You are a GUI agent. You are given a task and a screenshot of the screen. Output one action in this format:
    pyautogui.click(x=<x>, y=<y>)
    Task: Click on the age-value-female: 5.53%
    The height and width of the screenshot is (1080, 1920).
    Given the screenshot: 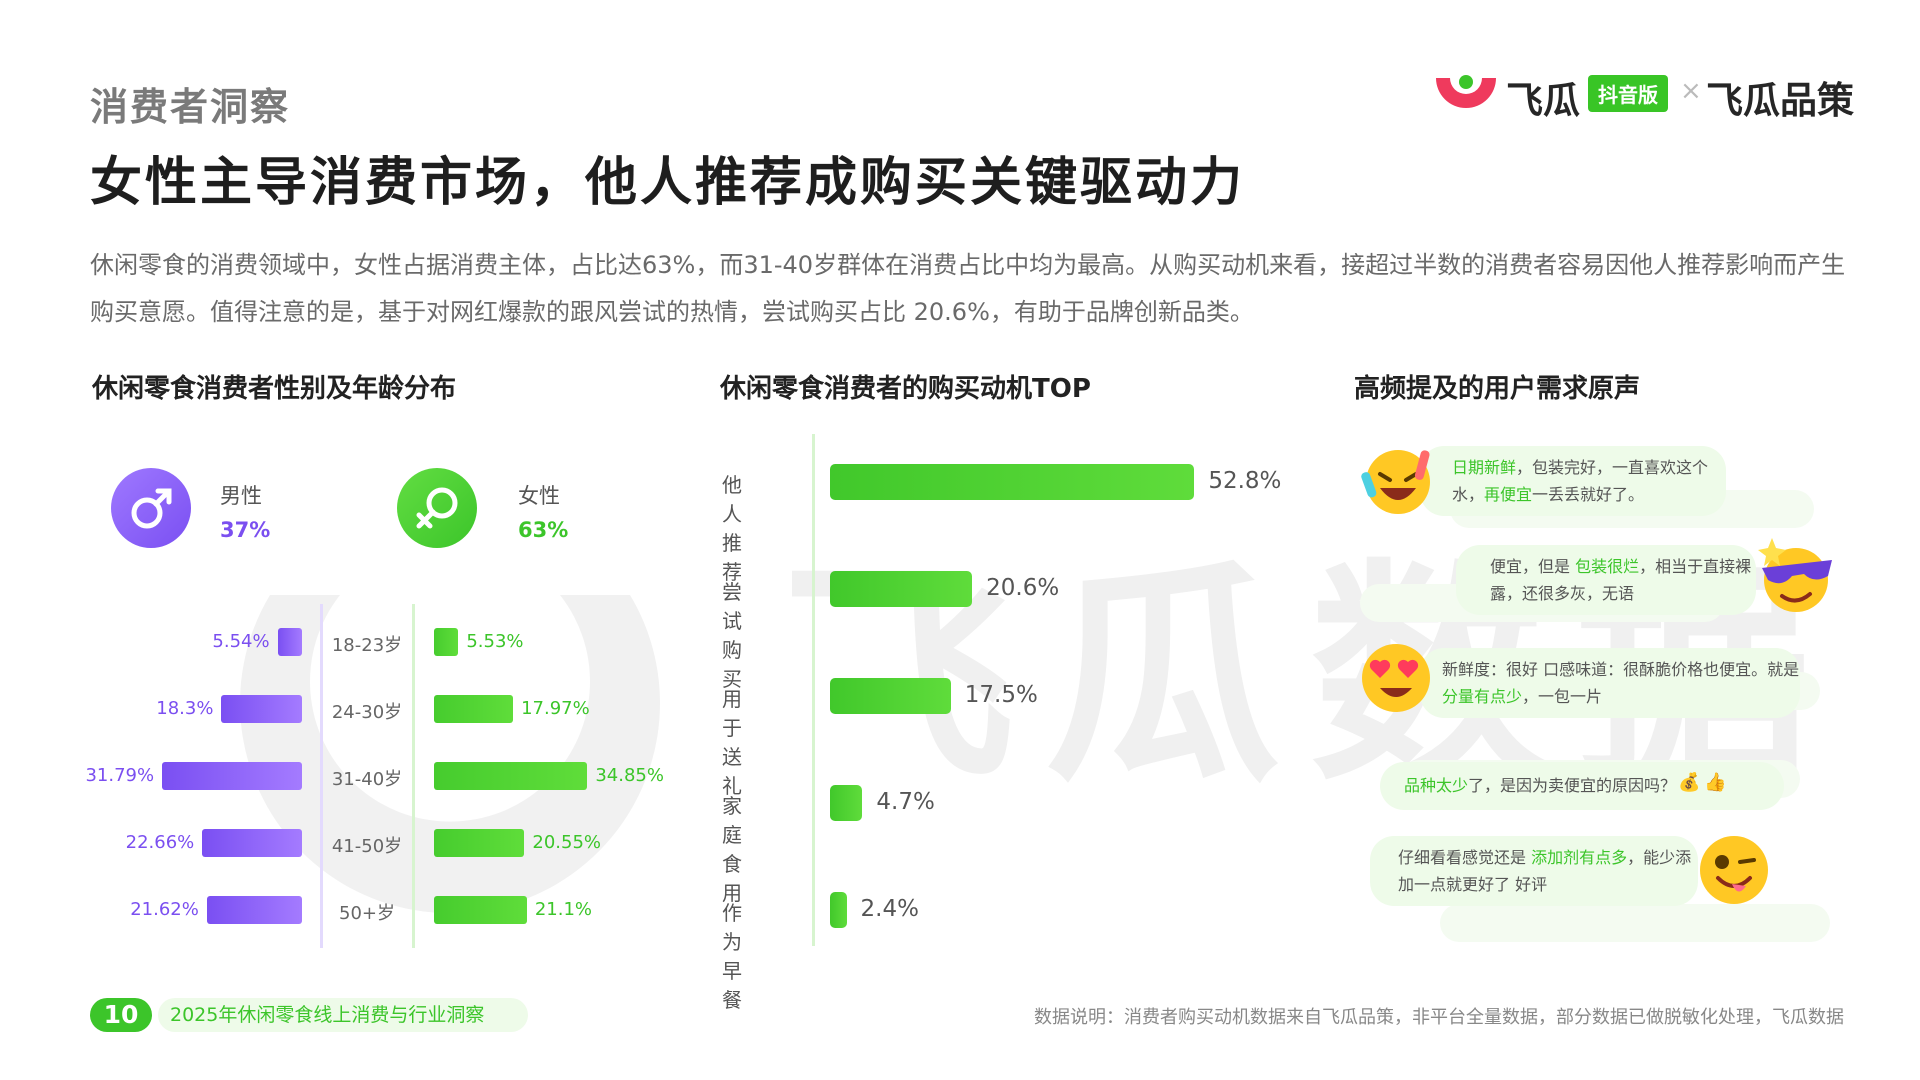 What is the action you would take?
    pyautogui.click(x=495, y=641)
    